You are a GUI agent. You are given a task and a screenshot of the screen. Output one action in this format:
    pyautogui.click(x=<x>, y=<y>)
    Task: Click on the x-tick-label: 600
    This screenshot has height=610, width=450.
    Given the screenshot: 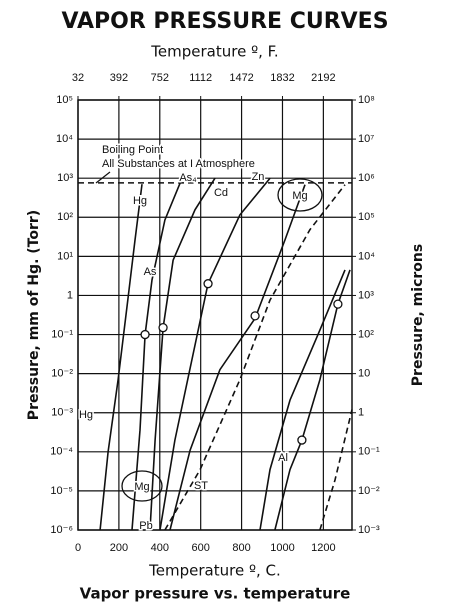 What is the action you would take?
    pyautogui.click(x=201, y=548)
    